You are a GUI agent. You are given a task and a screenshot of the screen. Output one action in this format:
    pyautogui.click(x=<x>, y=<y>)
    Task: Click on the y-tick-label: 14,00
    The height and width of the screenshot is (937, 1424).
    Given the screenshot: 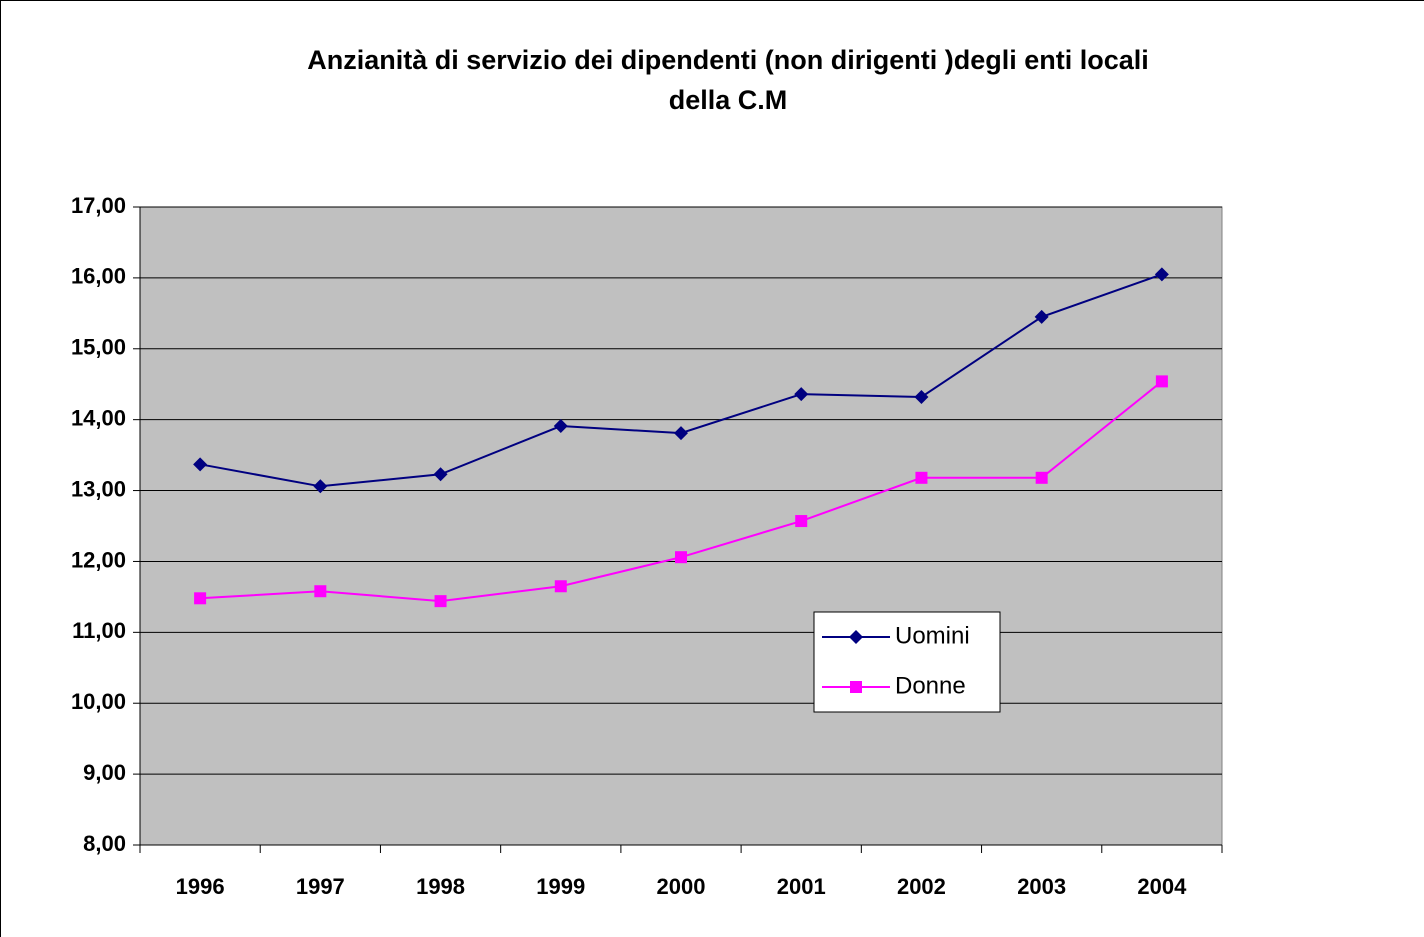 What is the action you would take?
    pyautogui.click(x=98, y=417)
    